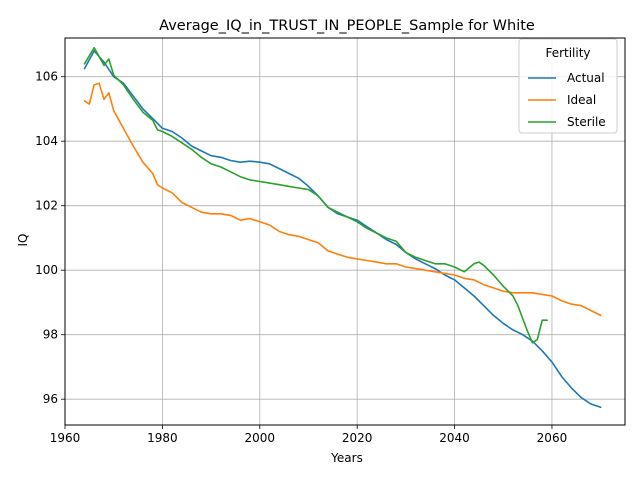 This screenshot has height=480, width=640. I want to click on x-tick-label: 2040, so click(454, 438).